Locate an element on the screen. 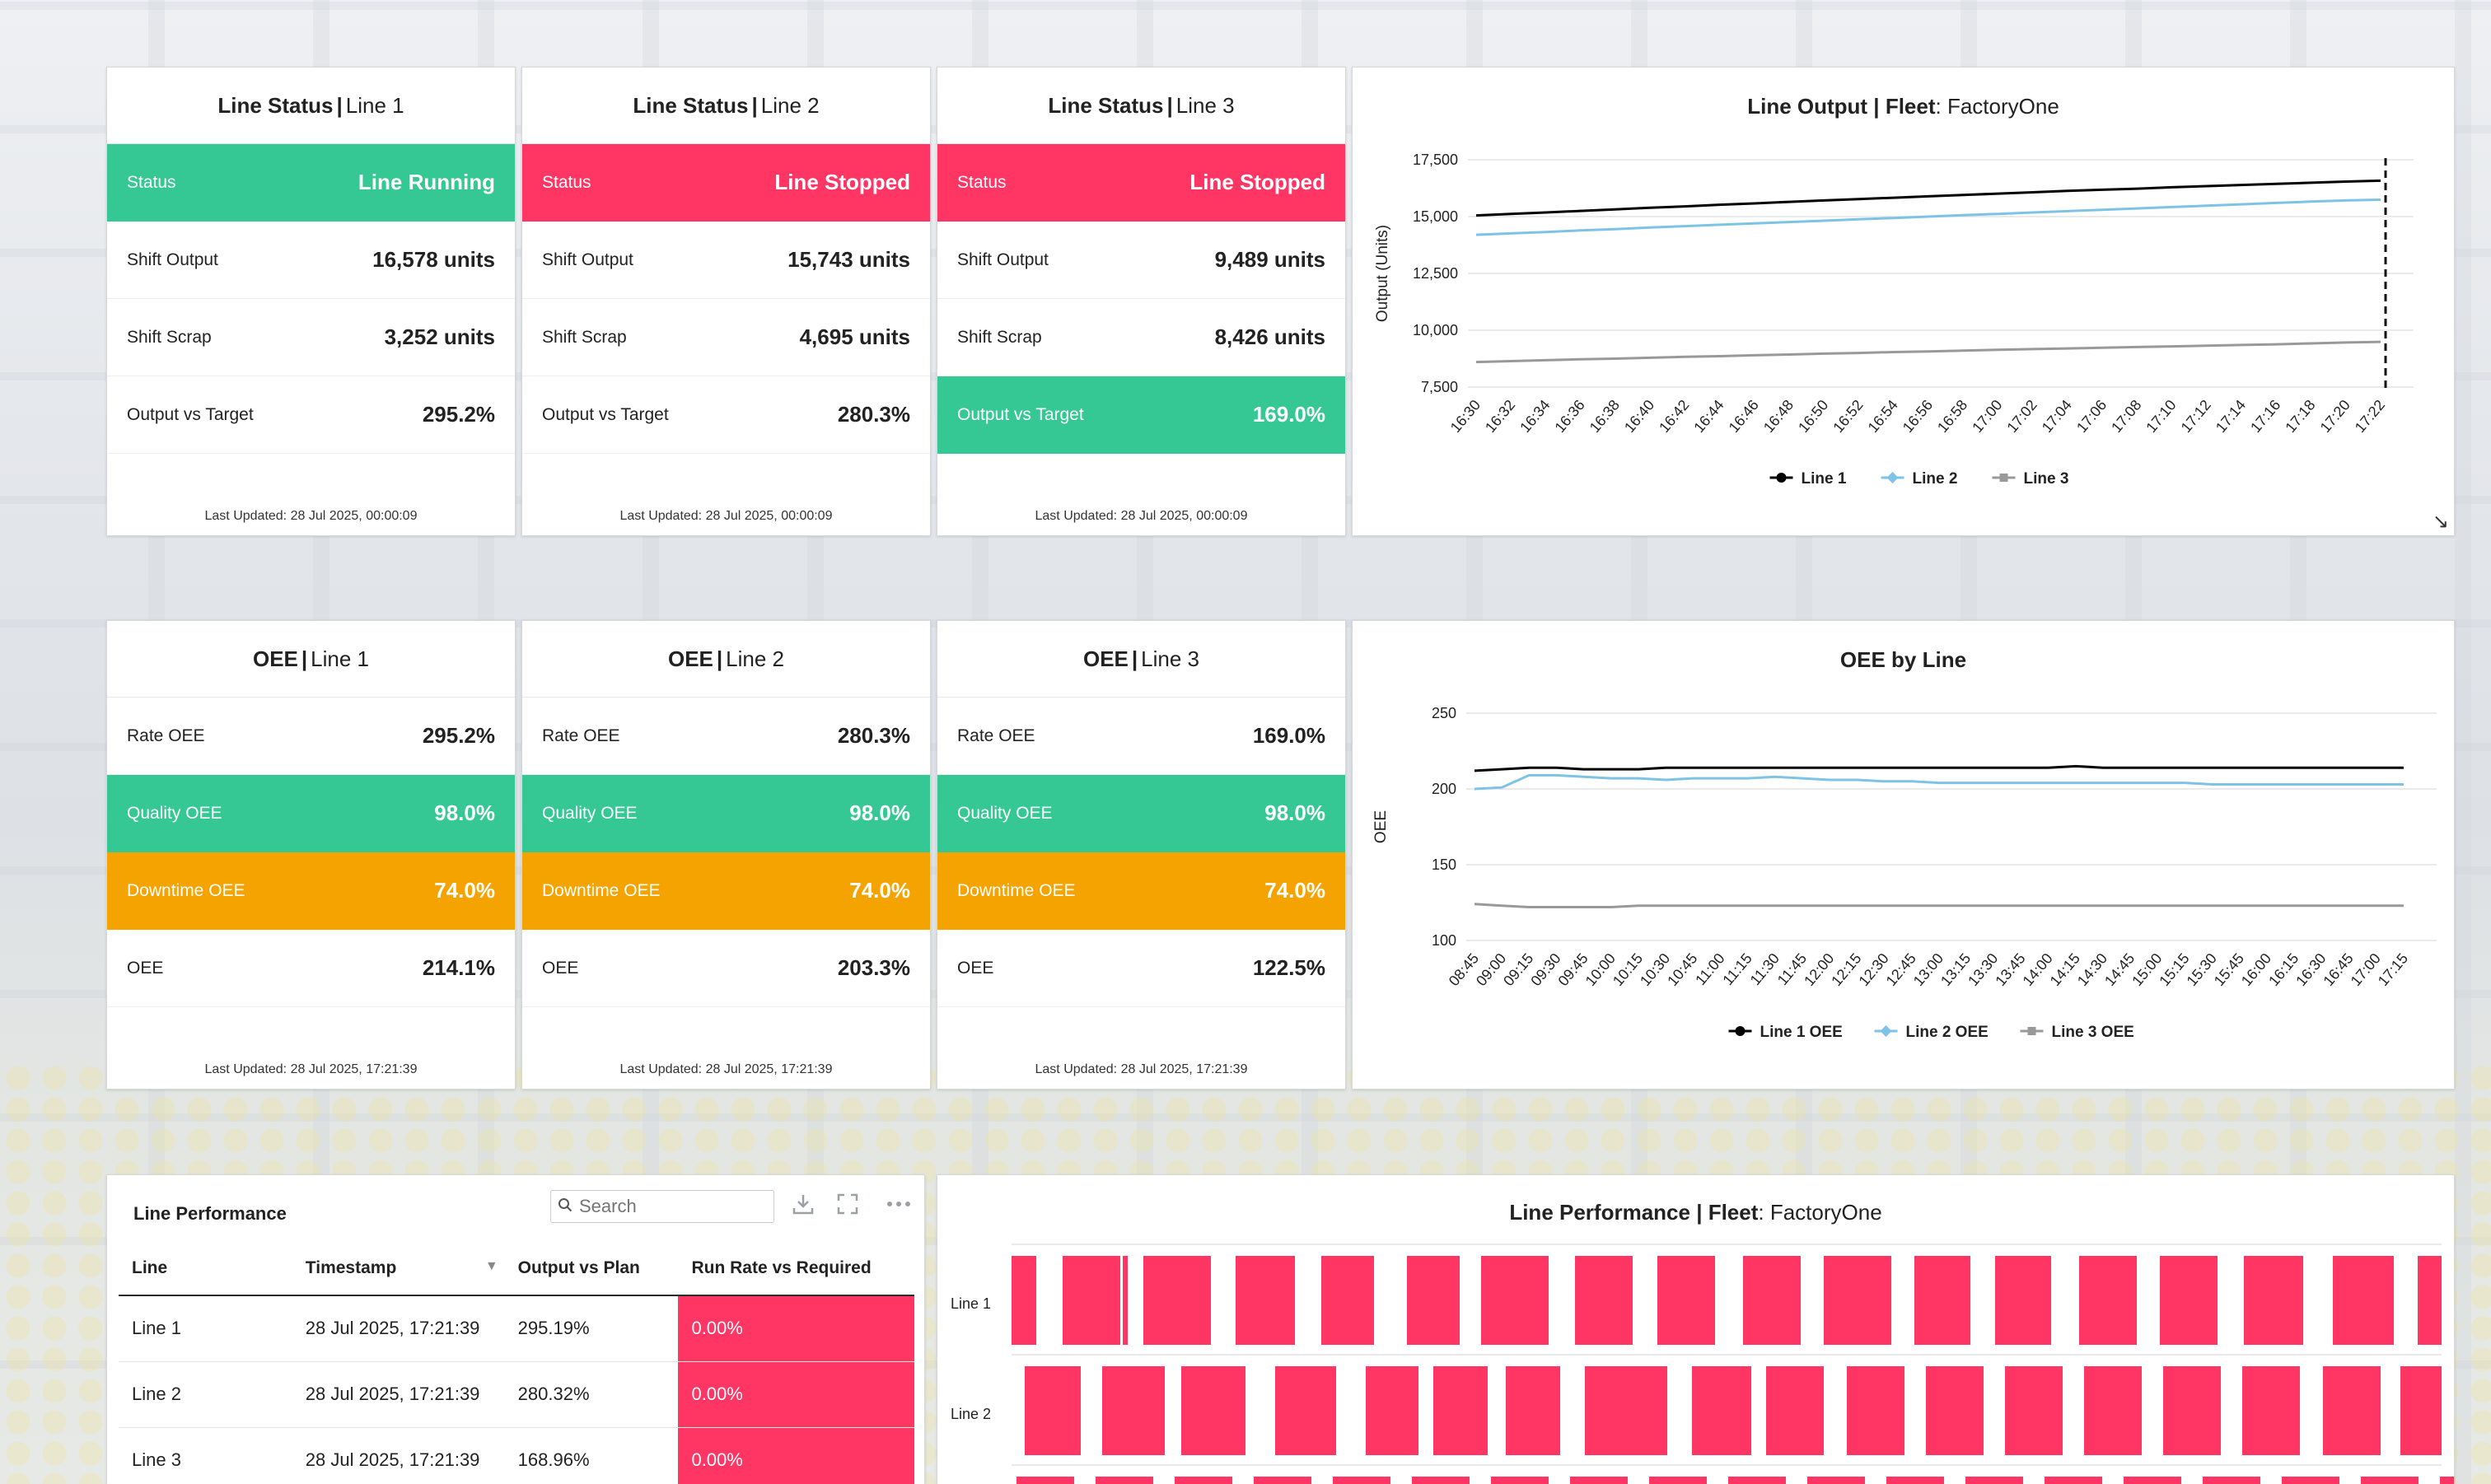  kpi-row-rate-oee: Rate OEE 280.3% is located at coordinates (726, 736).